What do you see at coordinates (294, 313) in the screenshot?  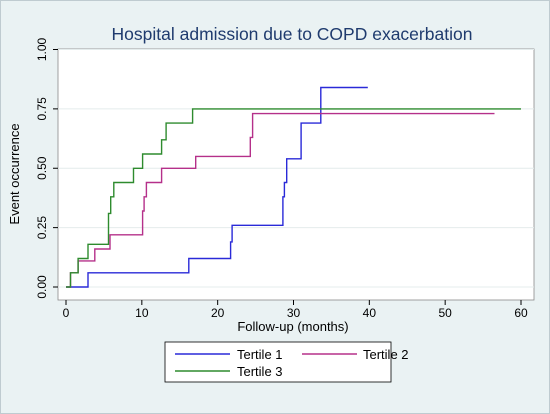 I see `x-tick-label: 30` at bounding box center [294, 313].